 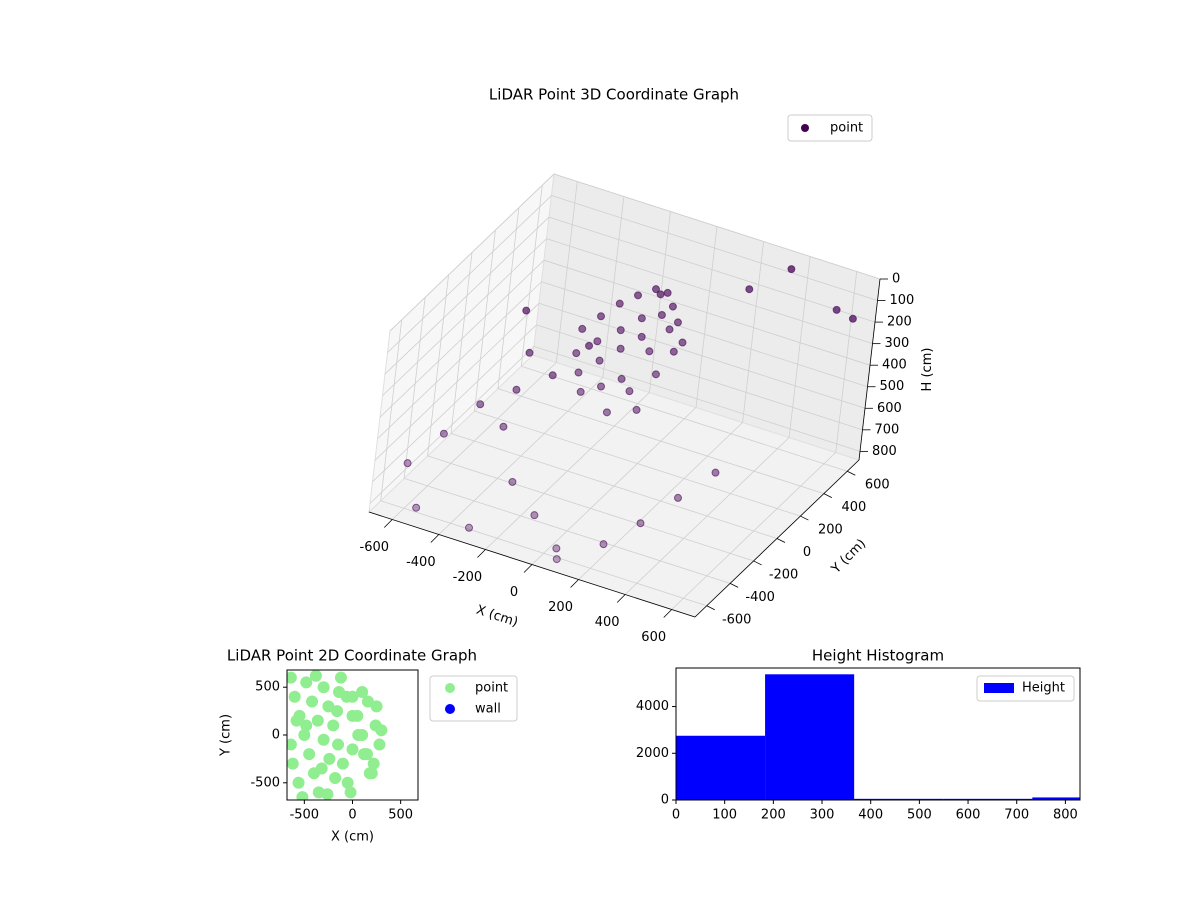 What do you see at coordinates (878, 734) in the screenshot?
I see `axes-frame` at bounding box center [878, 734].